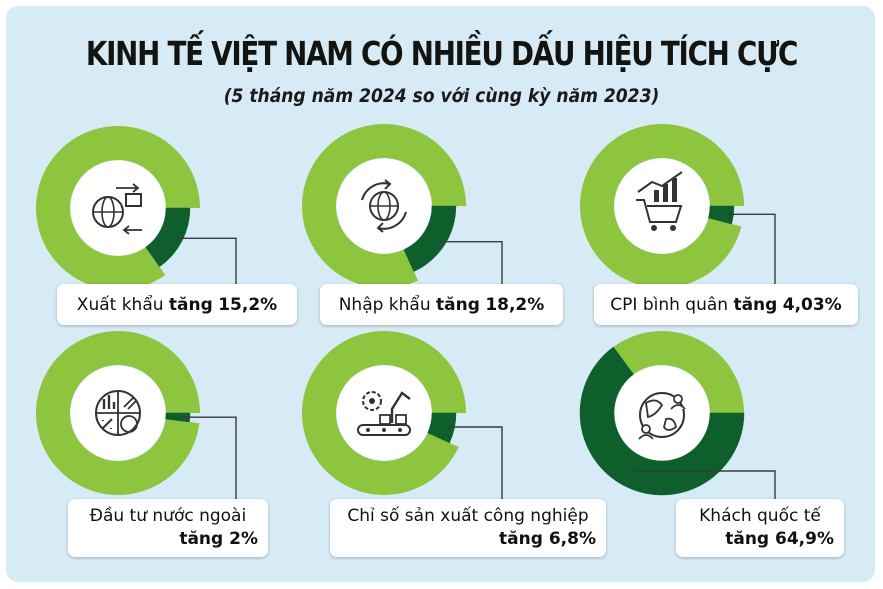 The width and height of the screenshot is (883, 589). What do you see at coordinates (760, 528) in the screenshot?
I see `label-khach-quoc-te: Khách quốc tế tăng 64,9%` at bounding box center [760, 528].